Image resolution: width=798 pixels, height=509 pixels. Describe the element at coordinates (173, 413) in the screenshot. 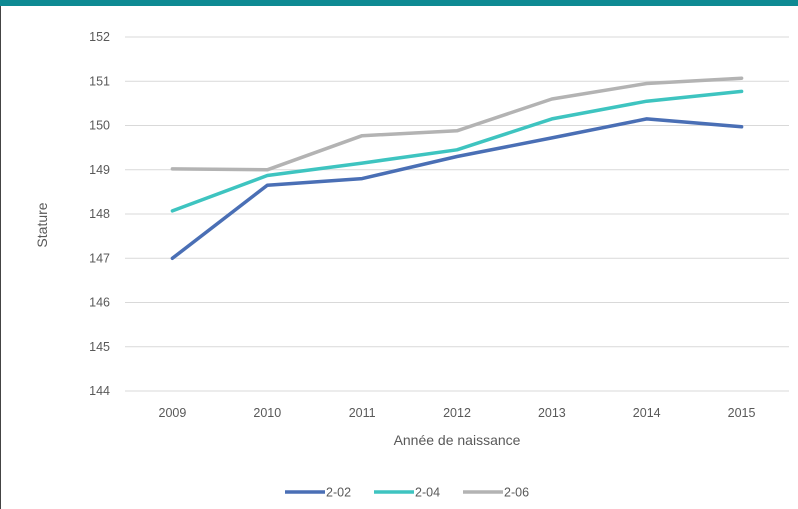

I see `x-tick-label: 2009` at that location.